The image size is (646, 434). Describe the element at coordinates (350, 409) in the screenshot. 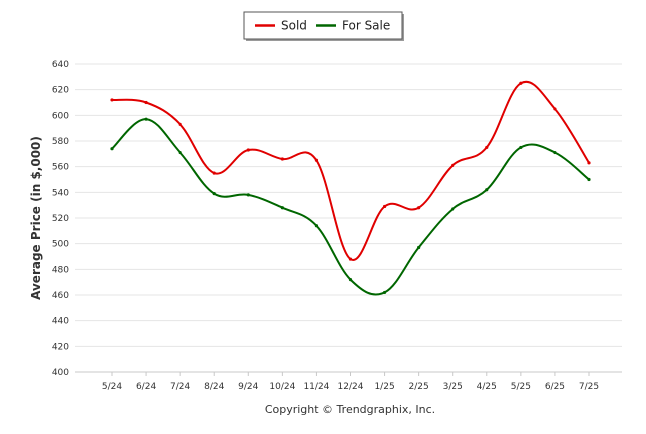

I see `copyright-text: Copyright © Trendgraphix, Inc.` at that location.